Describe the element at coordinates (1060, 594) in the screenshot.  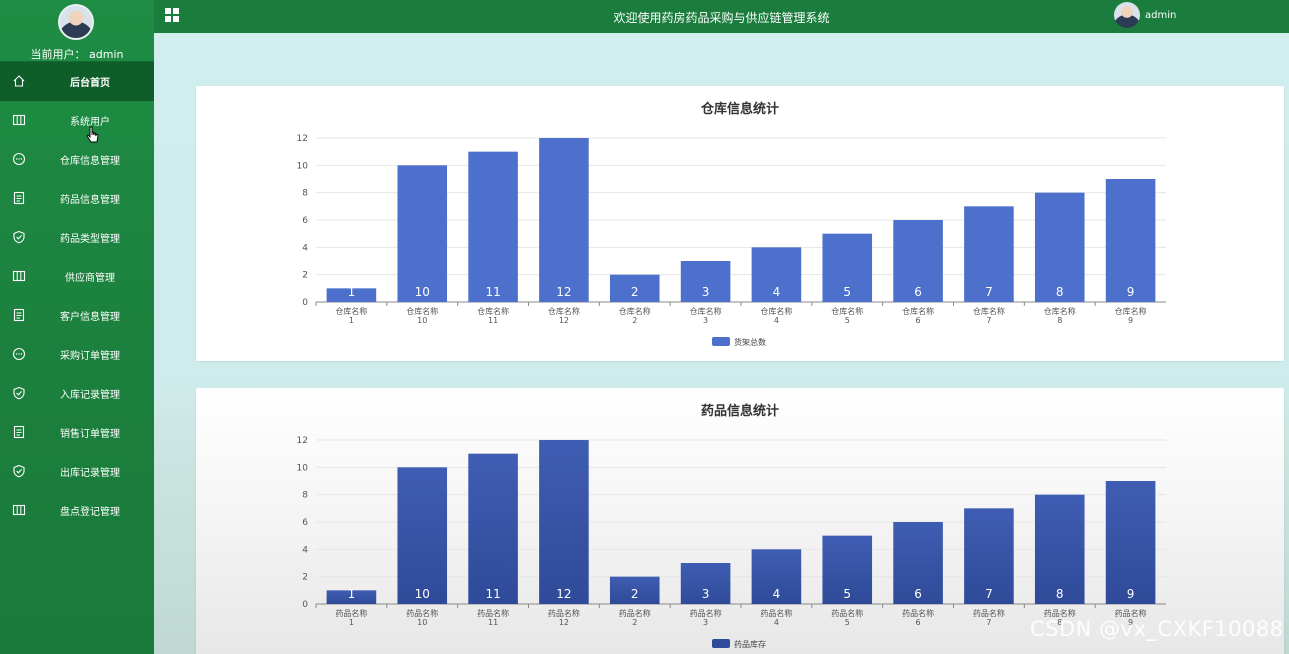
I see `bar-value-label: 8` at that location.